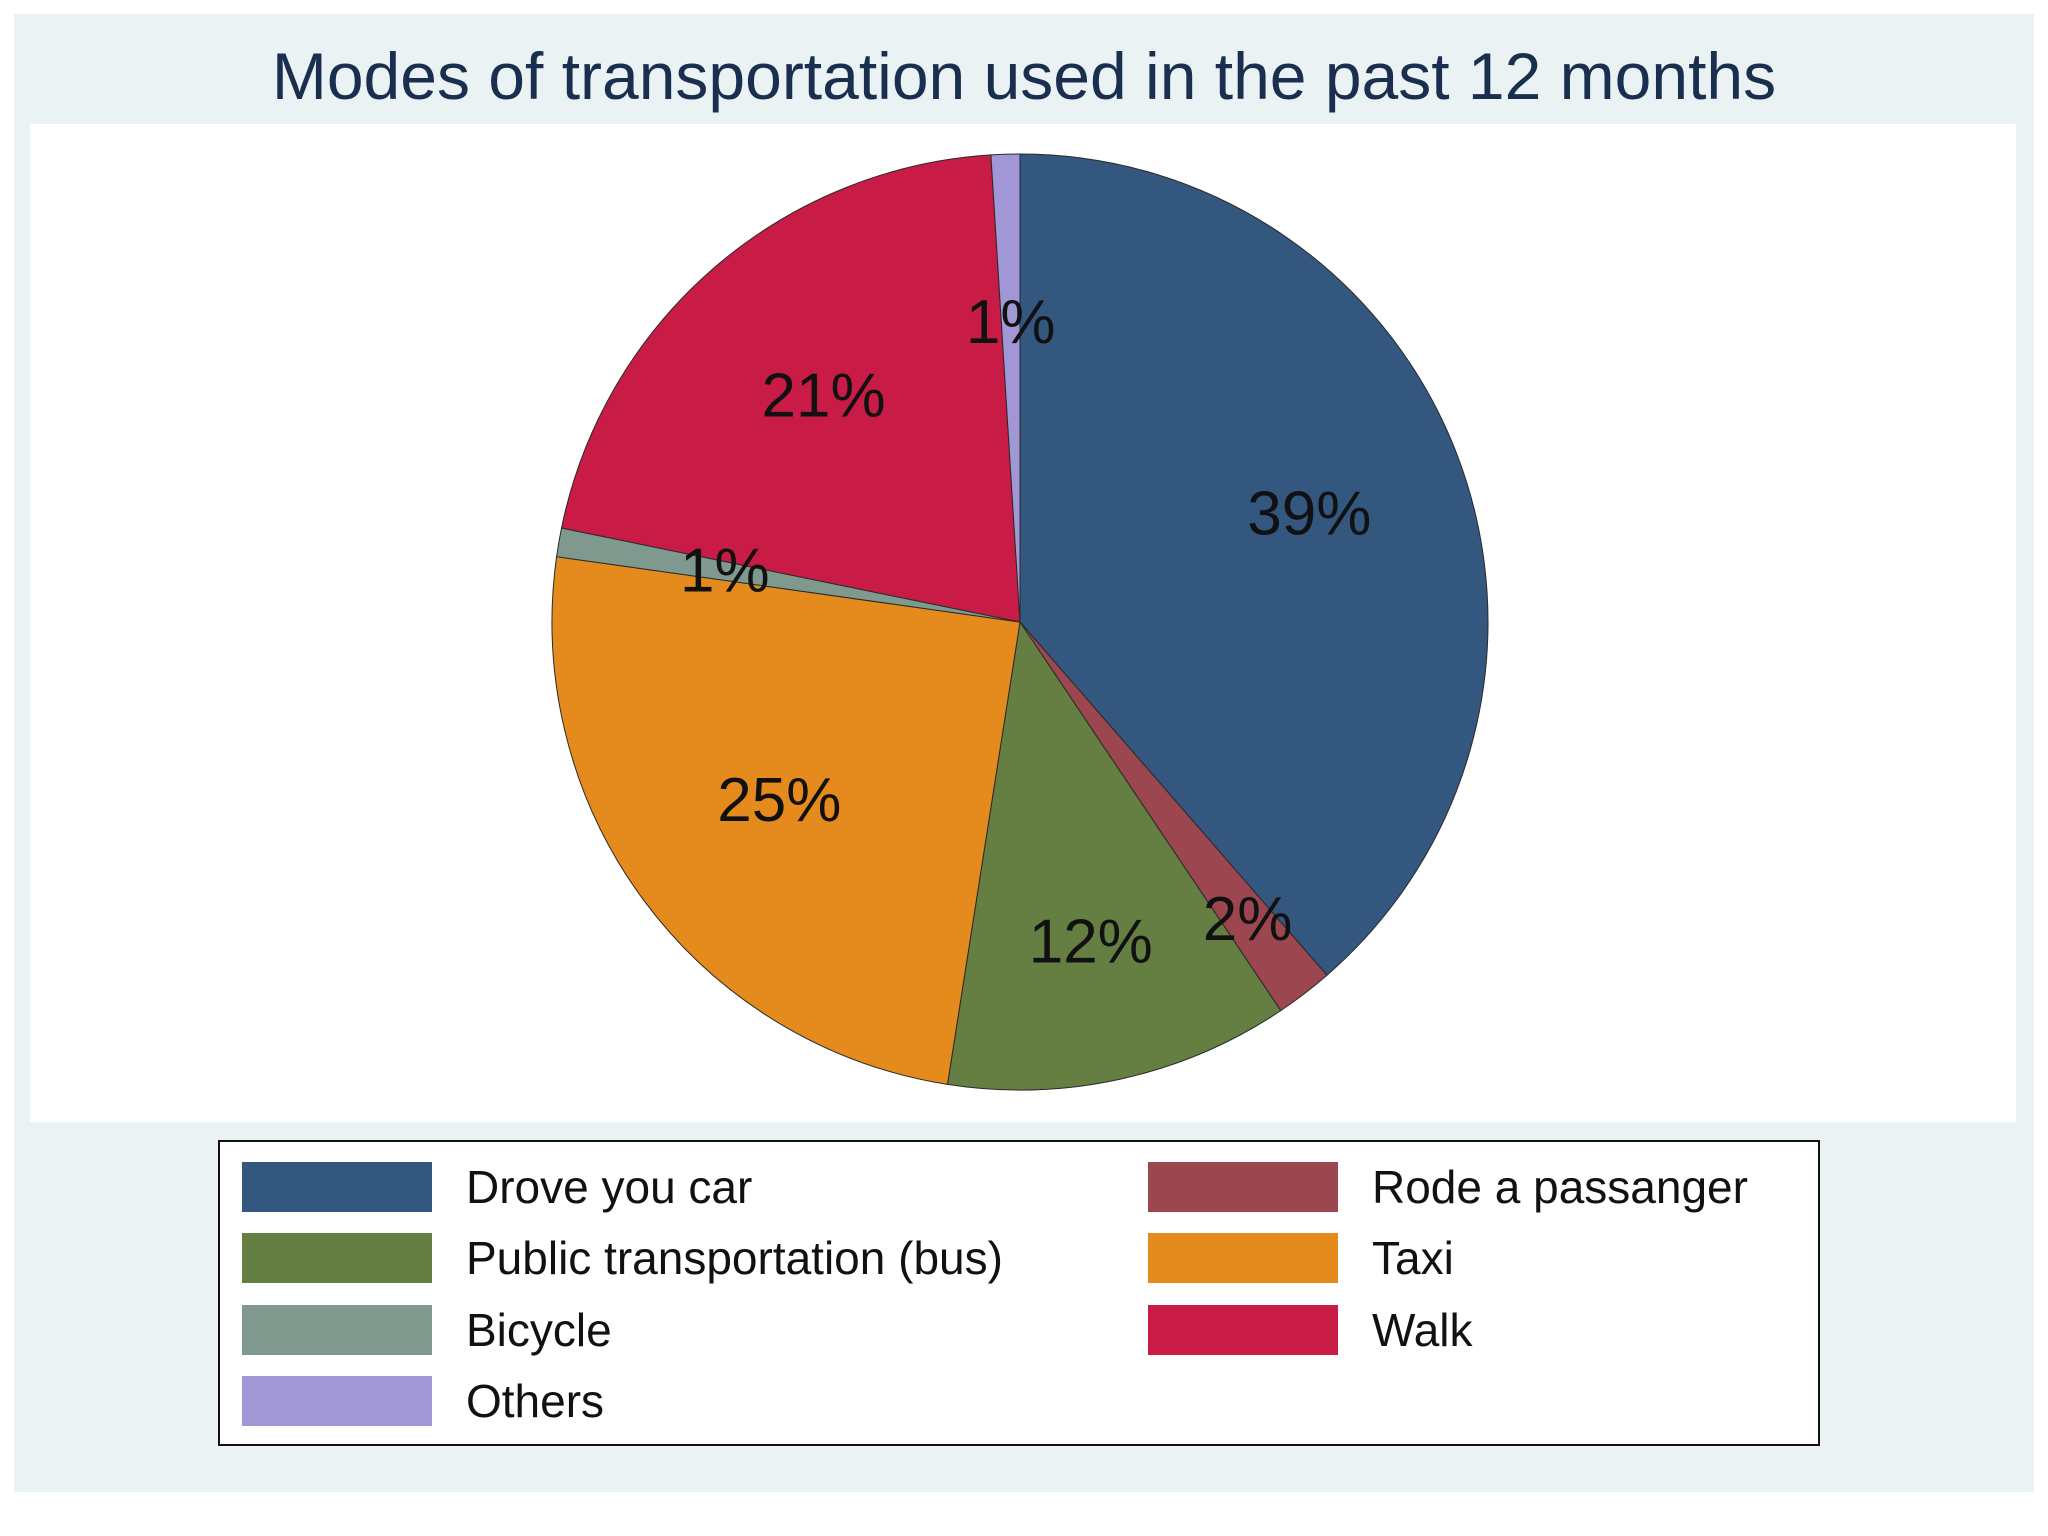 This screenshot has height=1536, width=2048. Describe the element at coordinates (1091, 941) in the screenshot. I see `slice-label: 12%` at that location.